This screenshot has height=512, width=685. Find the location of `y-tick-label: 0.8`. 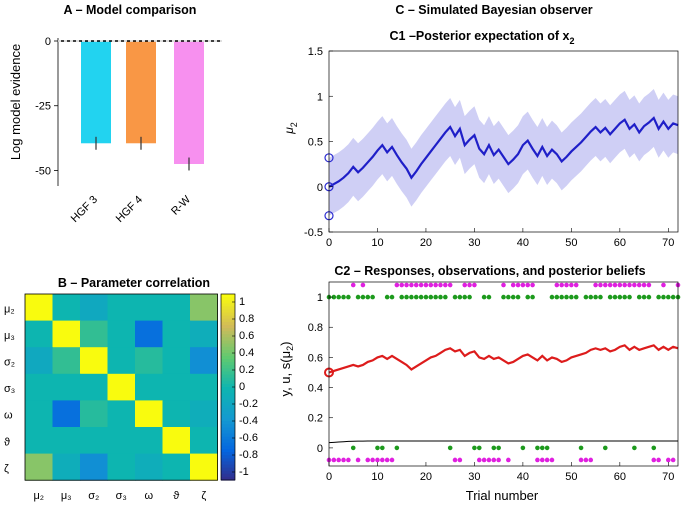

y-tick-label: 0.8 is located at coordinates (315, 328).